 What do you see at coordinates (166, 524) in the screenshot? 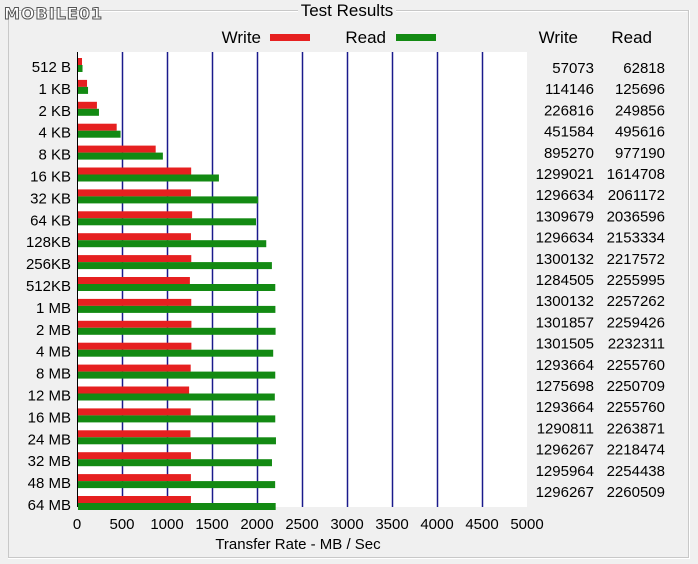
I see `x-tick-label: 1000` at bounding box center [166, 524].